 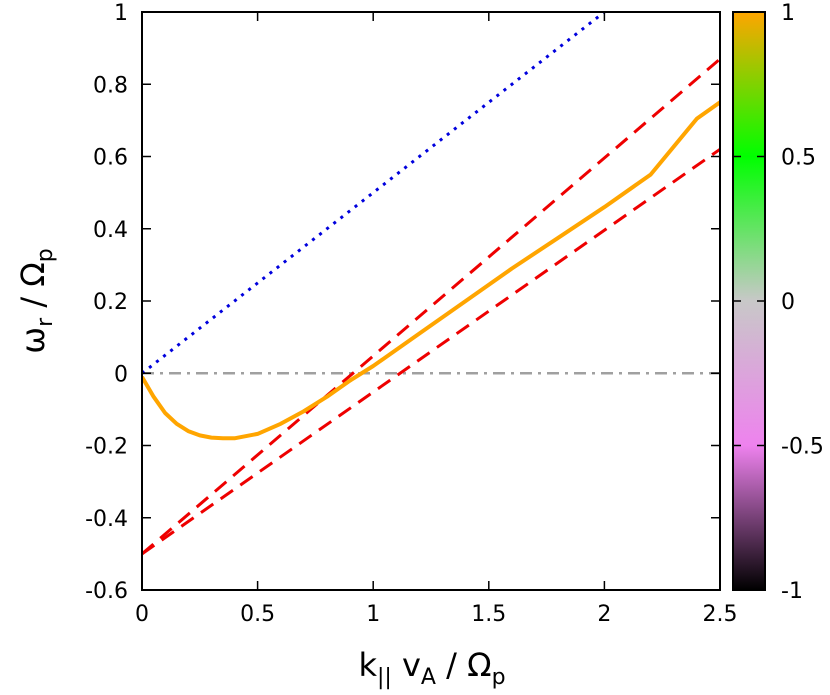 I want to click on colorbar-ticks: 1 0.5 0 -0.5 -1, so click(x=778, y=302).